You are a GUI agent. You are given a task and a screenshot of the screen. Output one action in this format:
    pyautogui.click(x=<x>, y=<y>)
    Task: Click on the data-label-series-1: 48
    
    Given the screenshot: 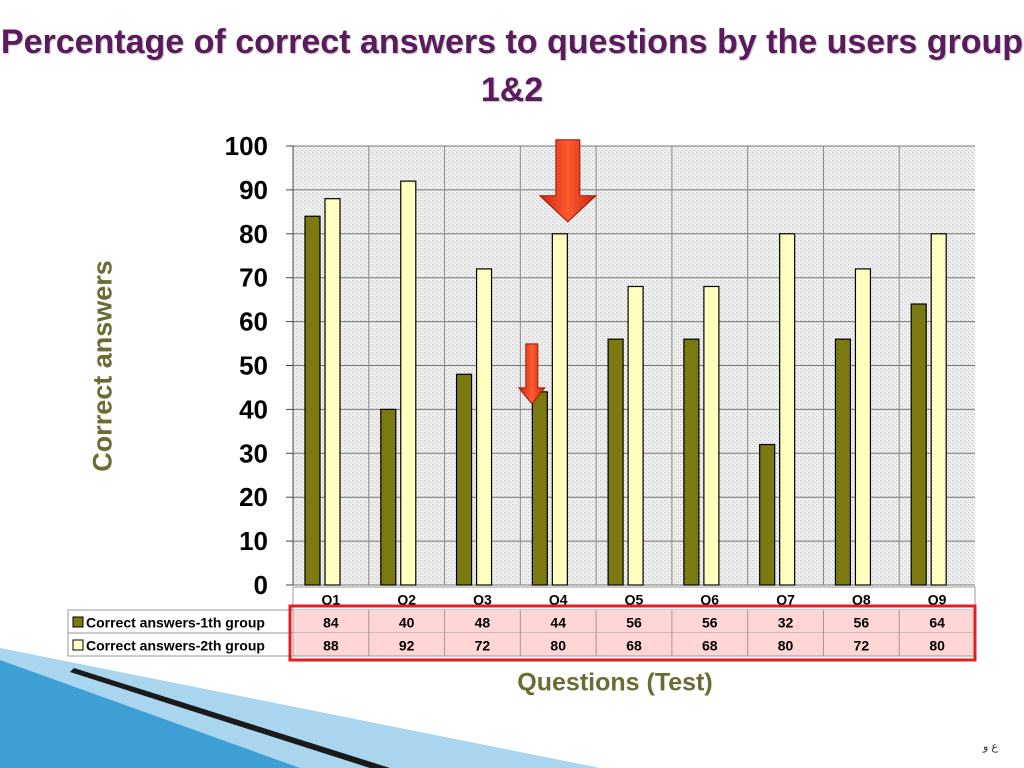 What is the action you would take?
    pyautogui.click(x=483, y=623)
    